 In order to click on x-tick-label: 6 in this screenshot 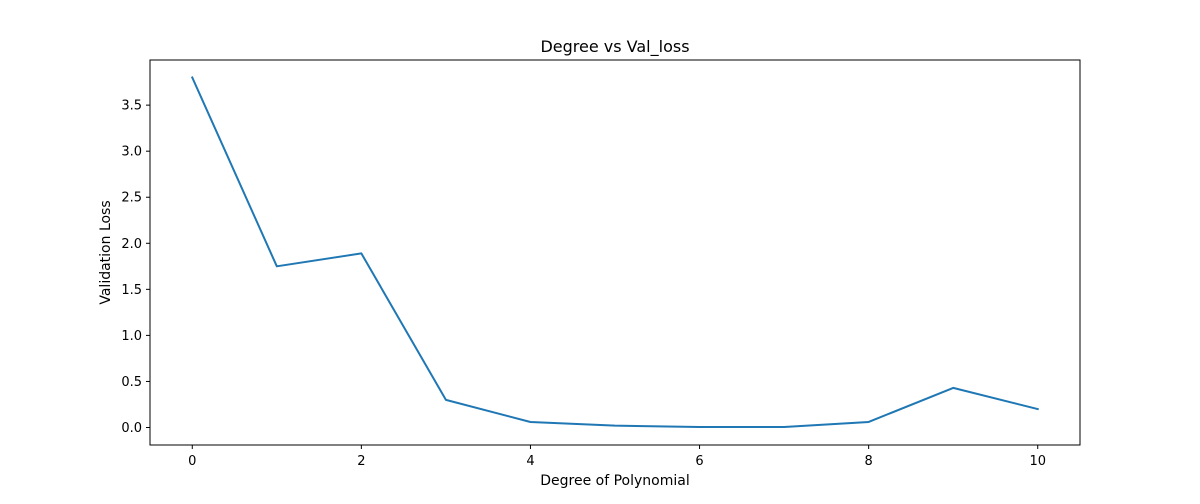, I will do `click(699, 461)`.